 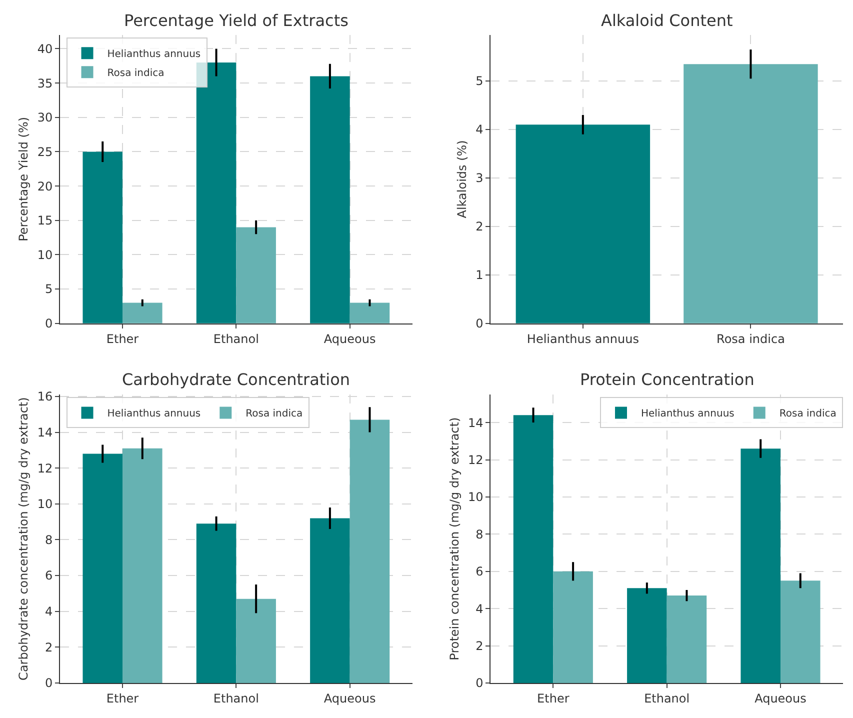 What do you see at coordinates (461, 179) in the screenshot?
I see `y-axis-title: Alkaloids (%)` at bounding box center [461, 179].